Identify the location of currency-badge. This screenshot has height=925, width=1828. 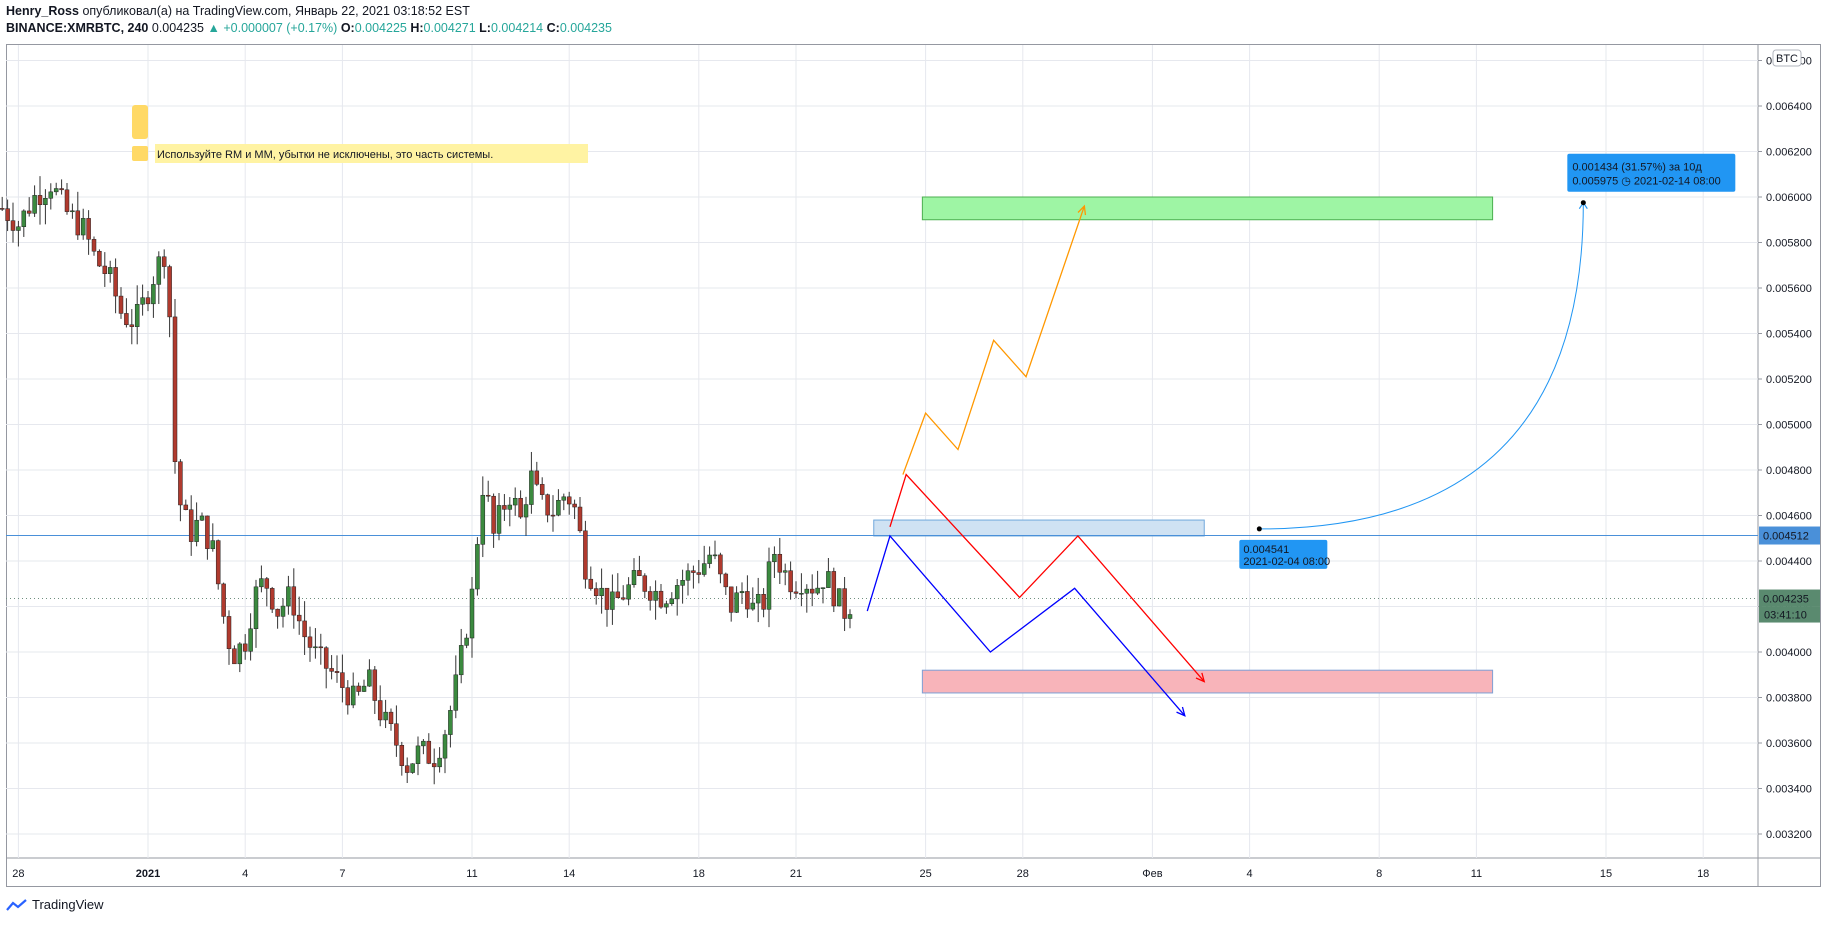
(1787, 58).